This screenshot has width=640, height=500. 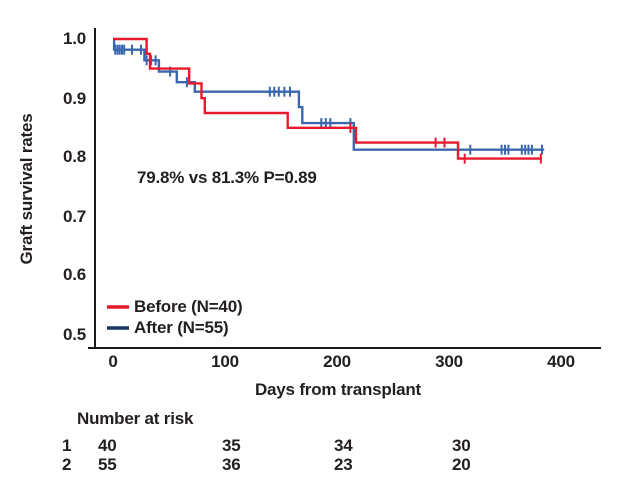 What do you see at coordinates (67, 445) in the screenshot?
I see `risk-row-label: 1` at bounding box center [67, 445].